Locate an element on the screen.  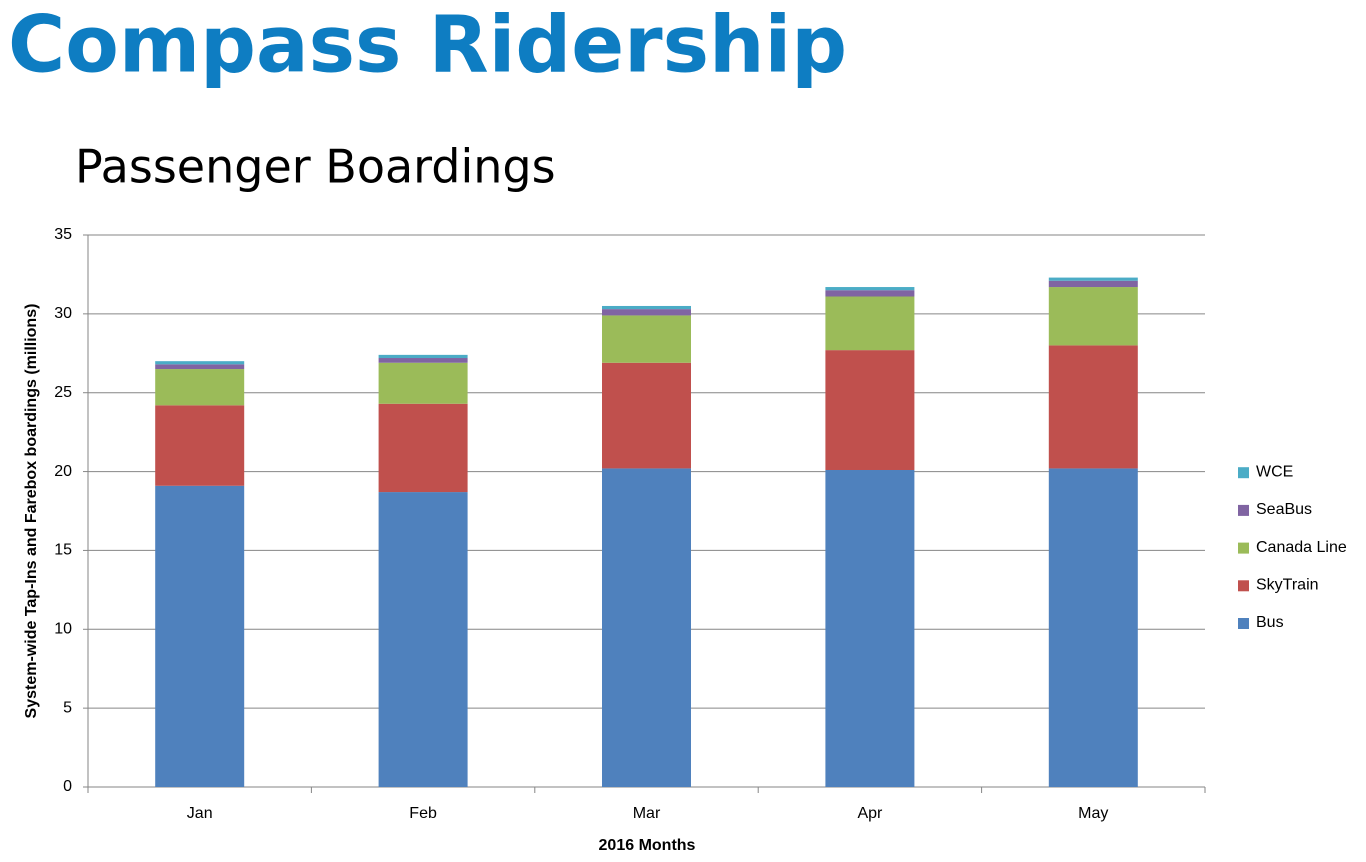
x-tick-label: Jan is located at coordinates (200, 813).